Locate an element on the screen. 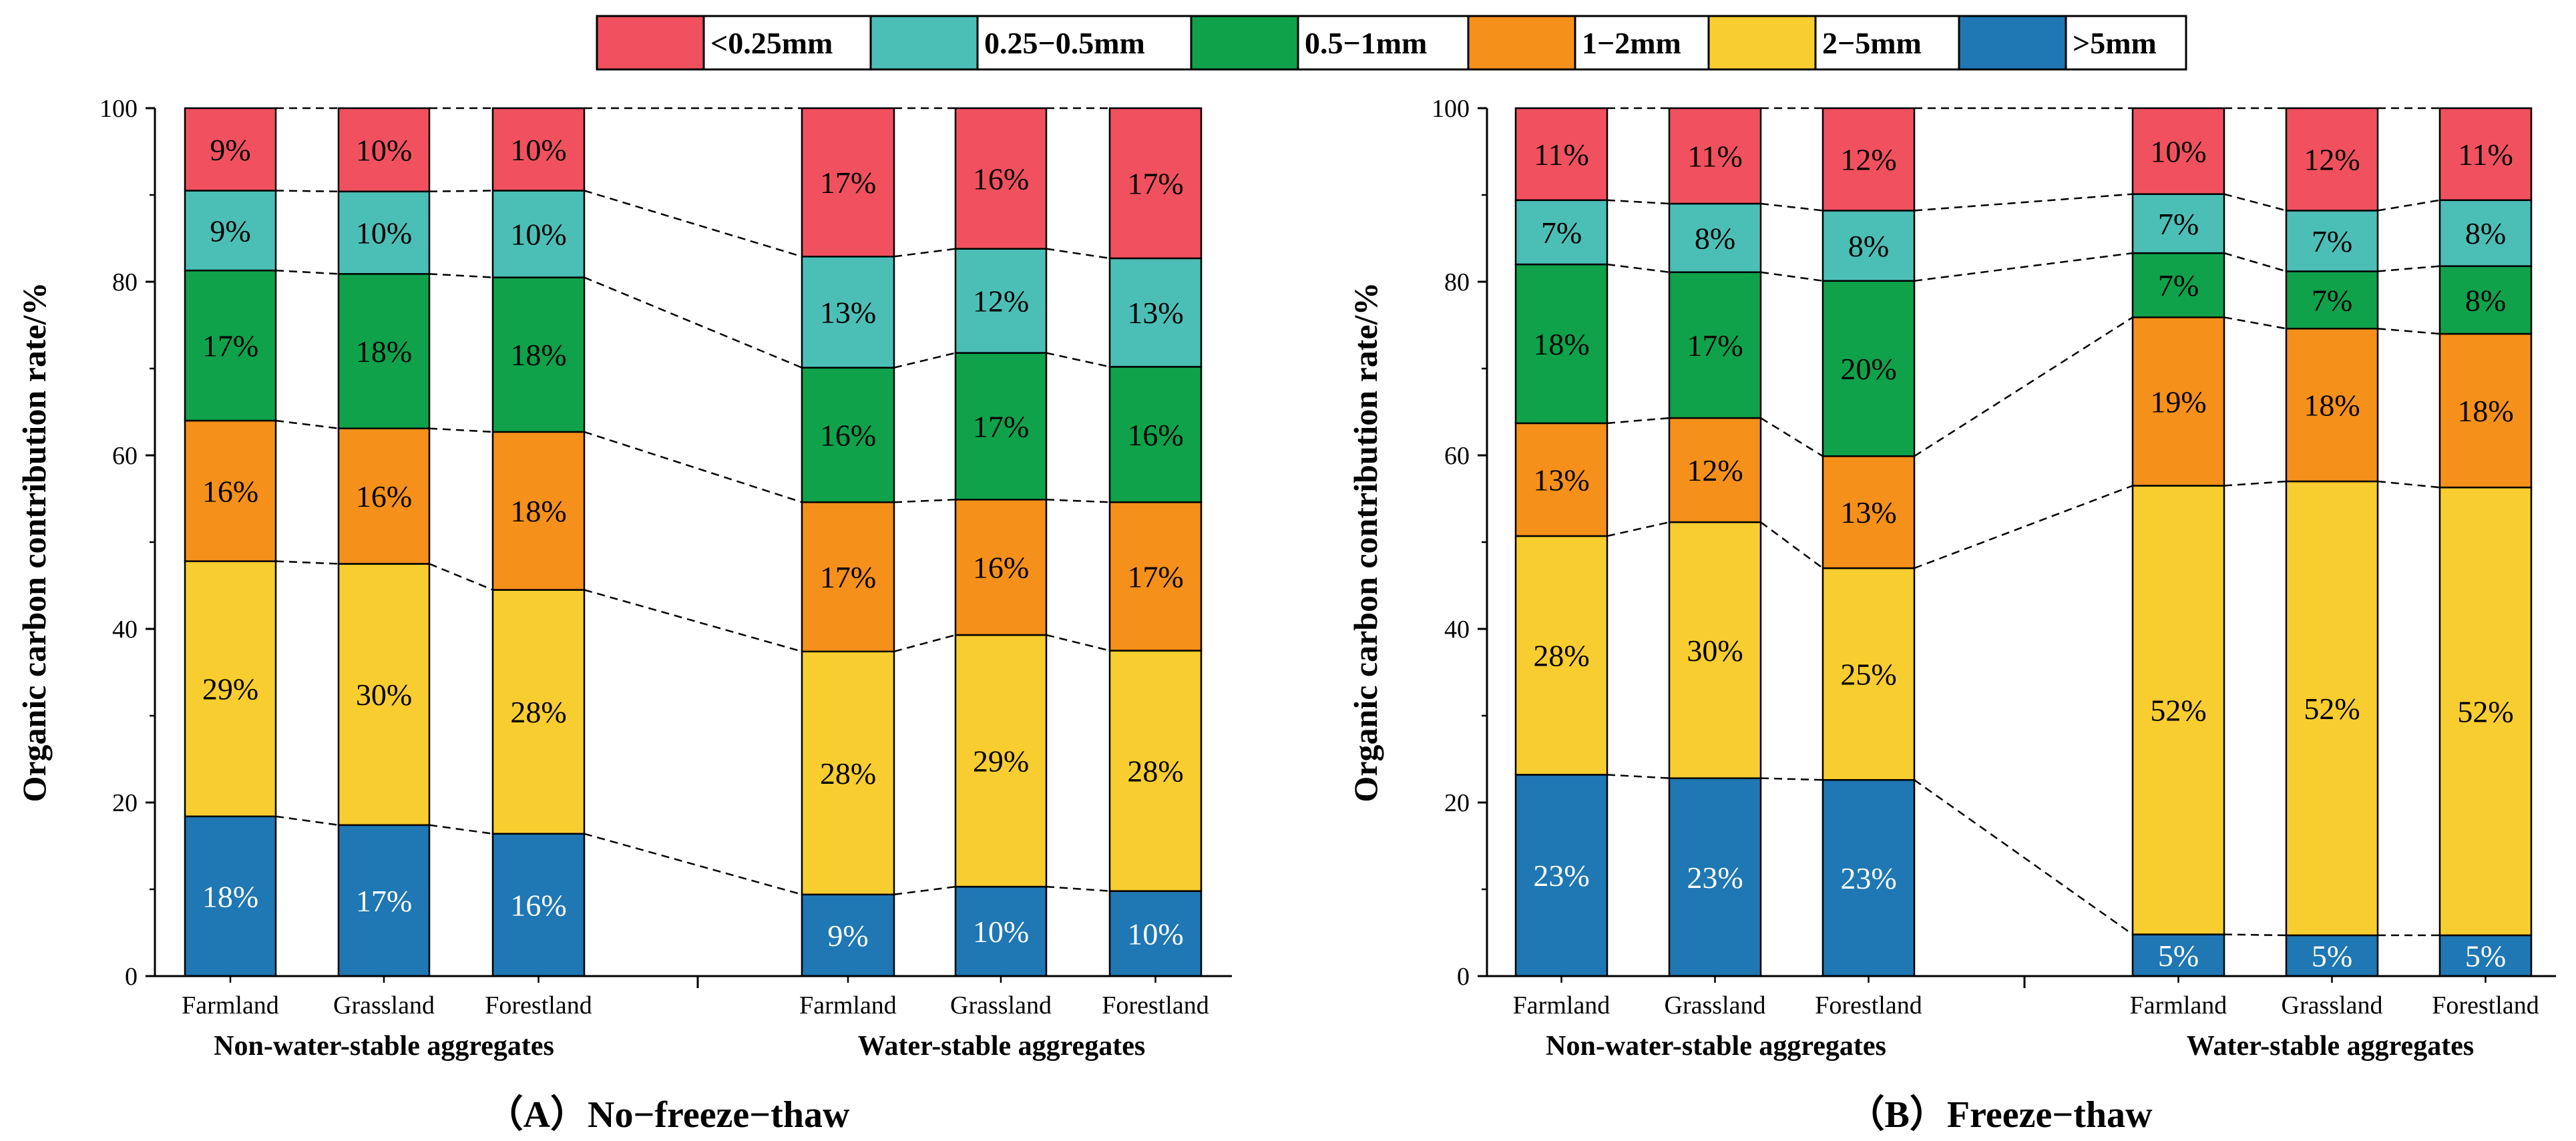 This screenshot has height=1141, width=2576. y-tick-label: 0 is located at coordinates (1463, 977).